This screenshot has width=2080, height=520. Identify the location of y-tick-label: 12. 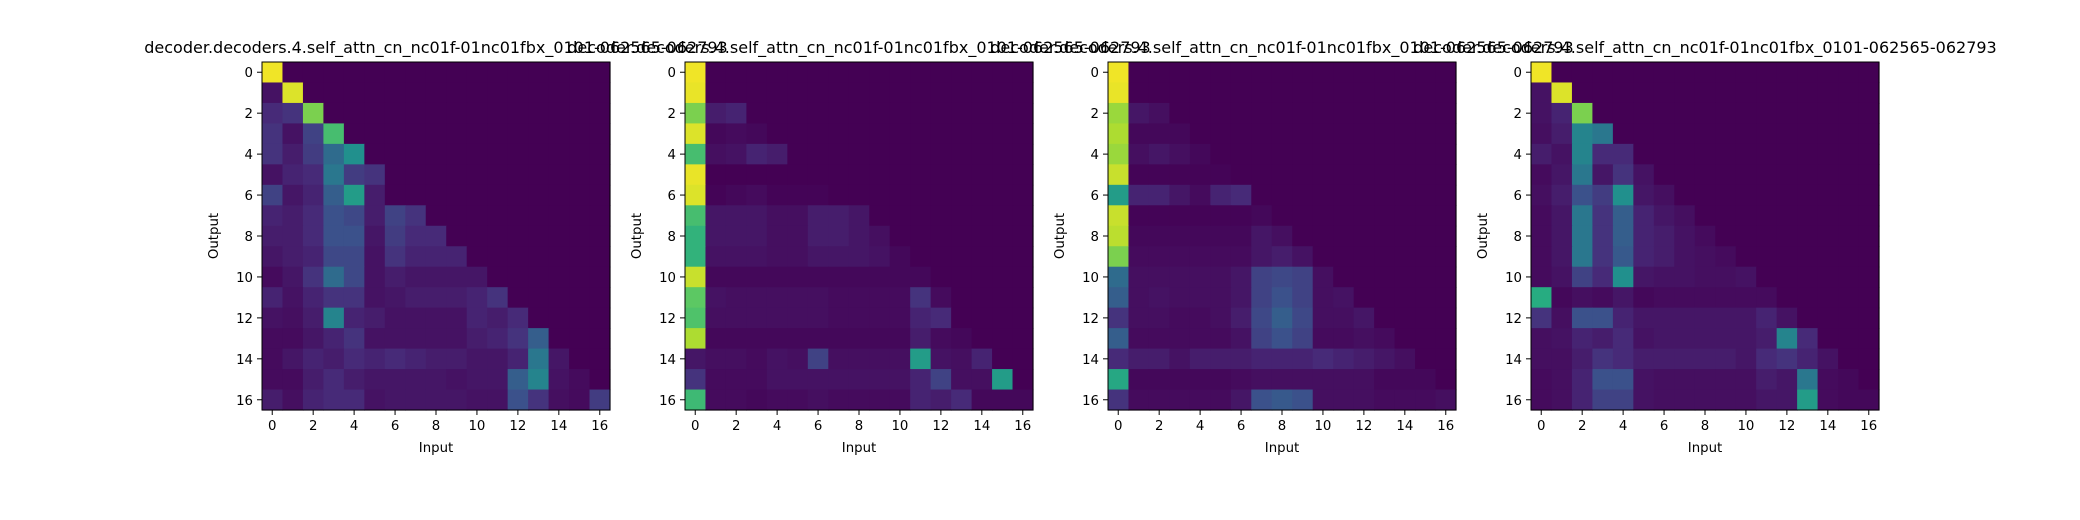
(1090, 319).